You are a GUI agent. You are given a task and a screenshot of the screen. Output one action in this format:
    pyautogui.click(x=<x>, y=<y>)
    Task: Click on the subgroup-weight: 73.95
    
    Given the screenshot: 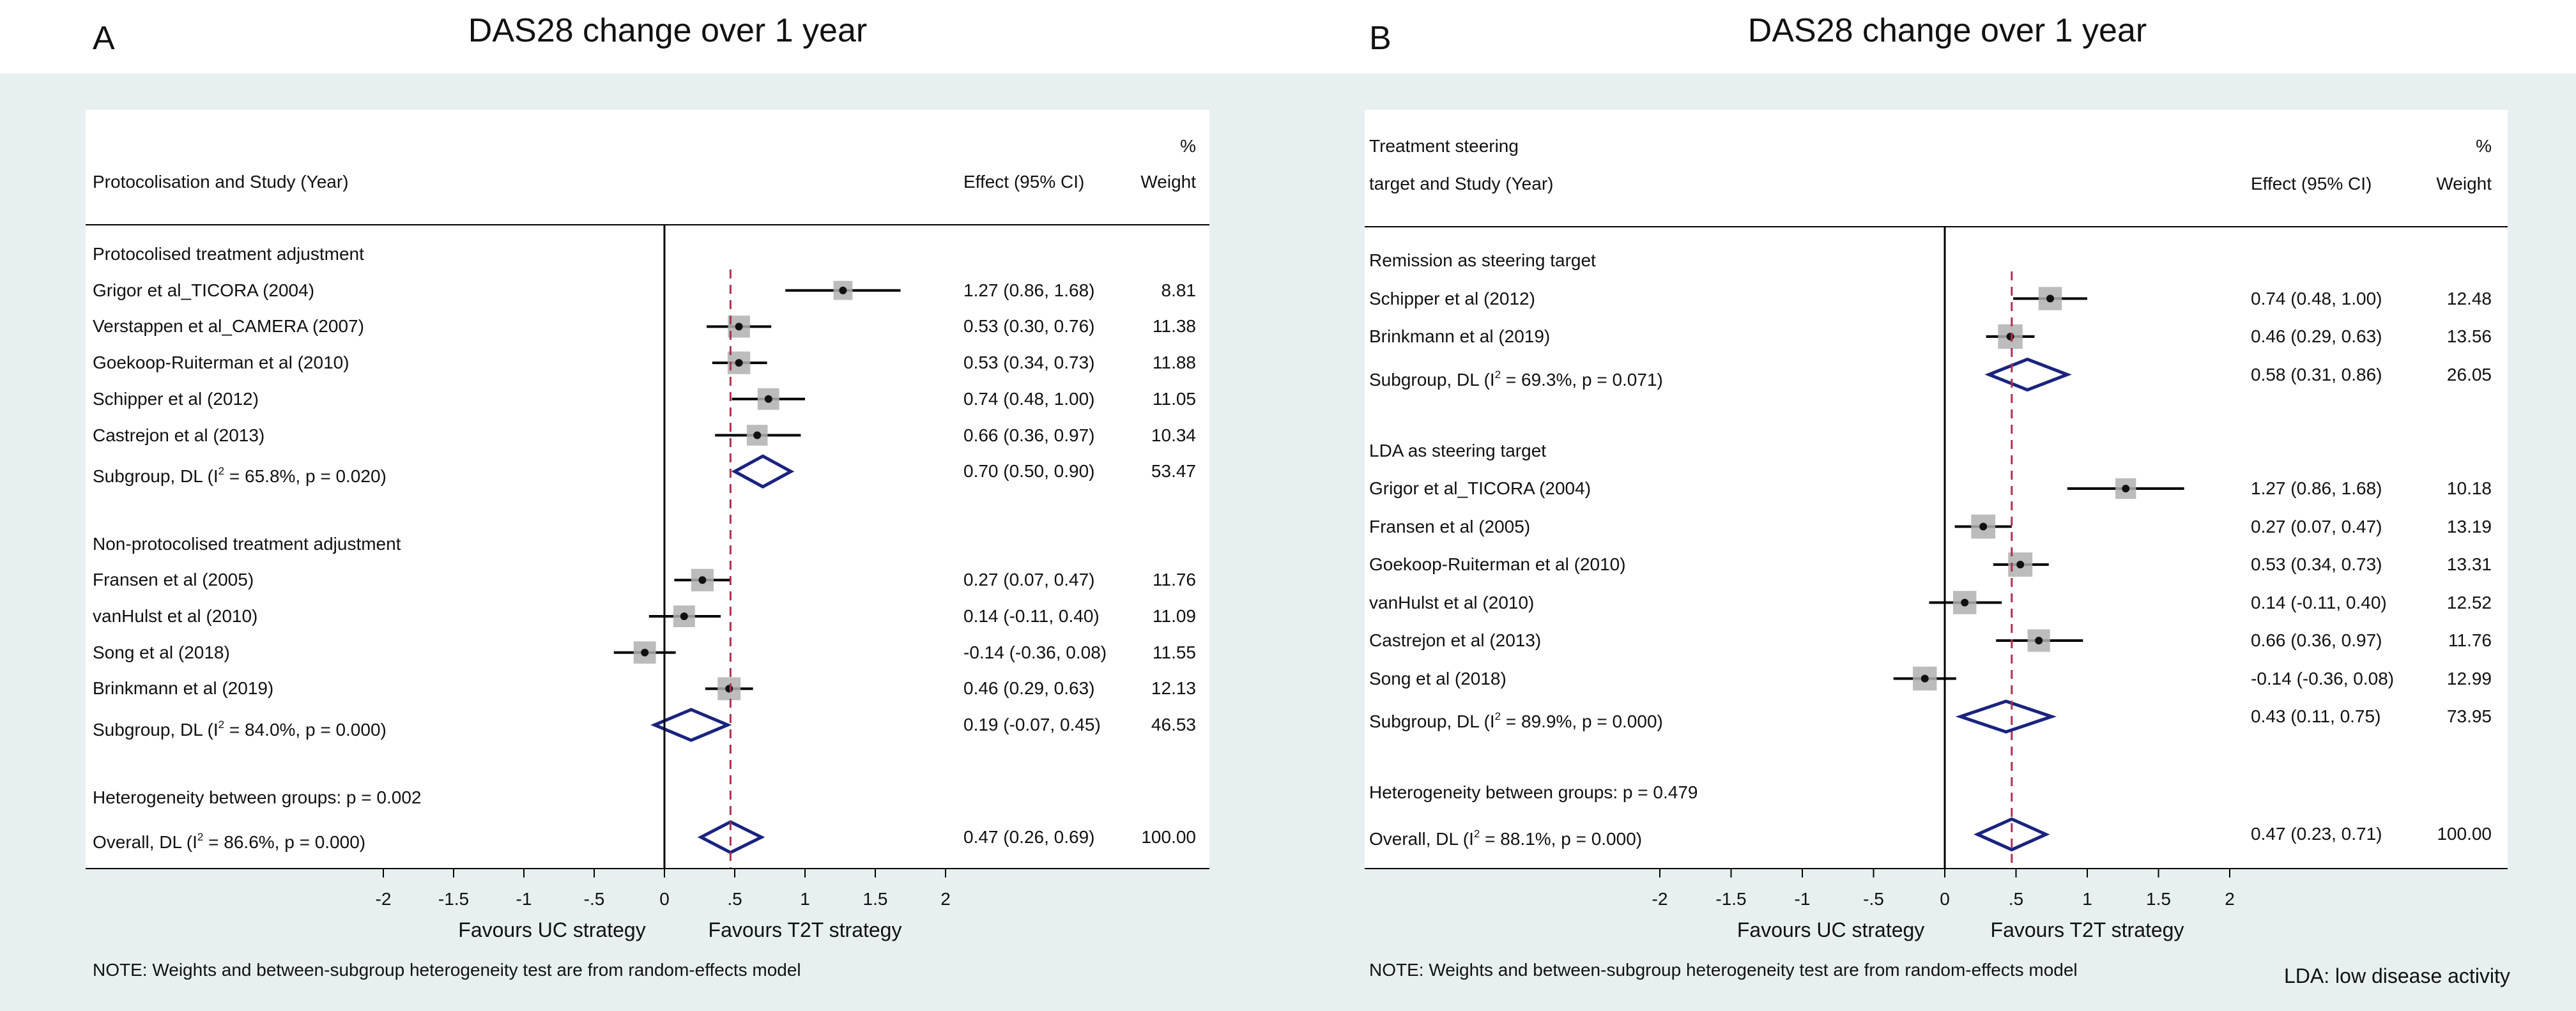 What is the action you would take?
    pyautogui.click(x=2469, y=716)
    